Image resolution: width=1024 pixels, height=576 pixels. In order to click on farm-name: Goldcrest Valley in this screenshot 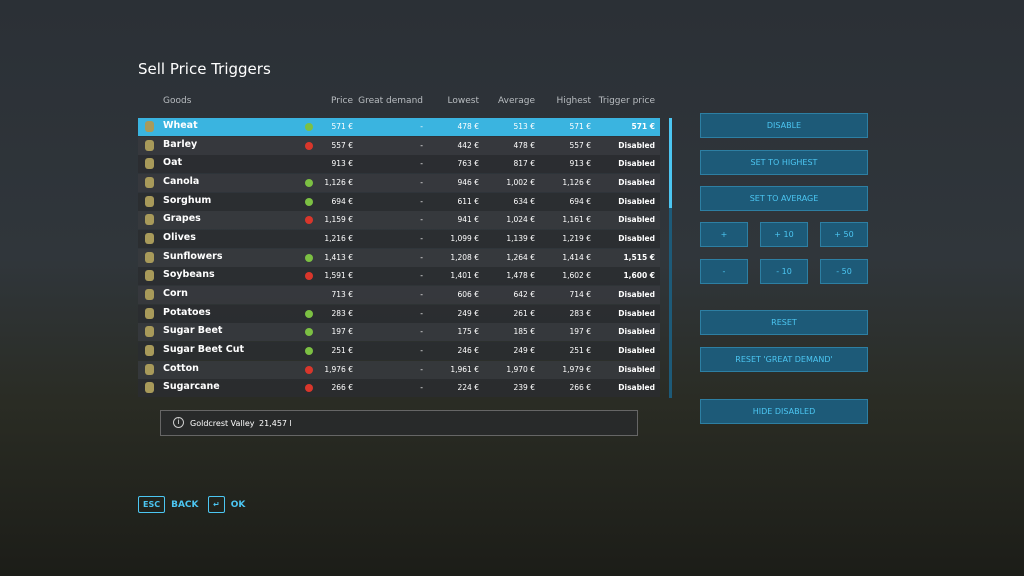, I will do `click(222, 423)`.